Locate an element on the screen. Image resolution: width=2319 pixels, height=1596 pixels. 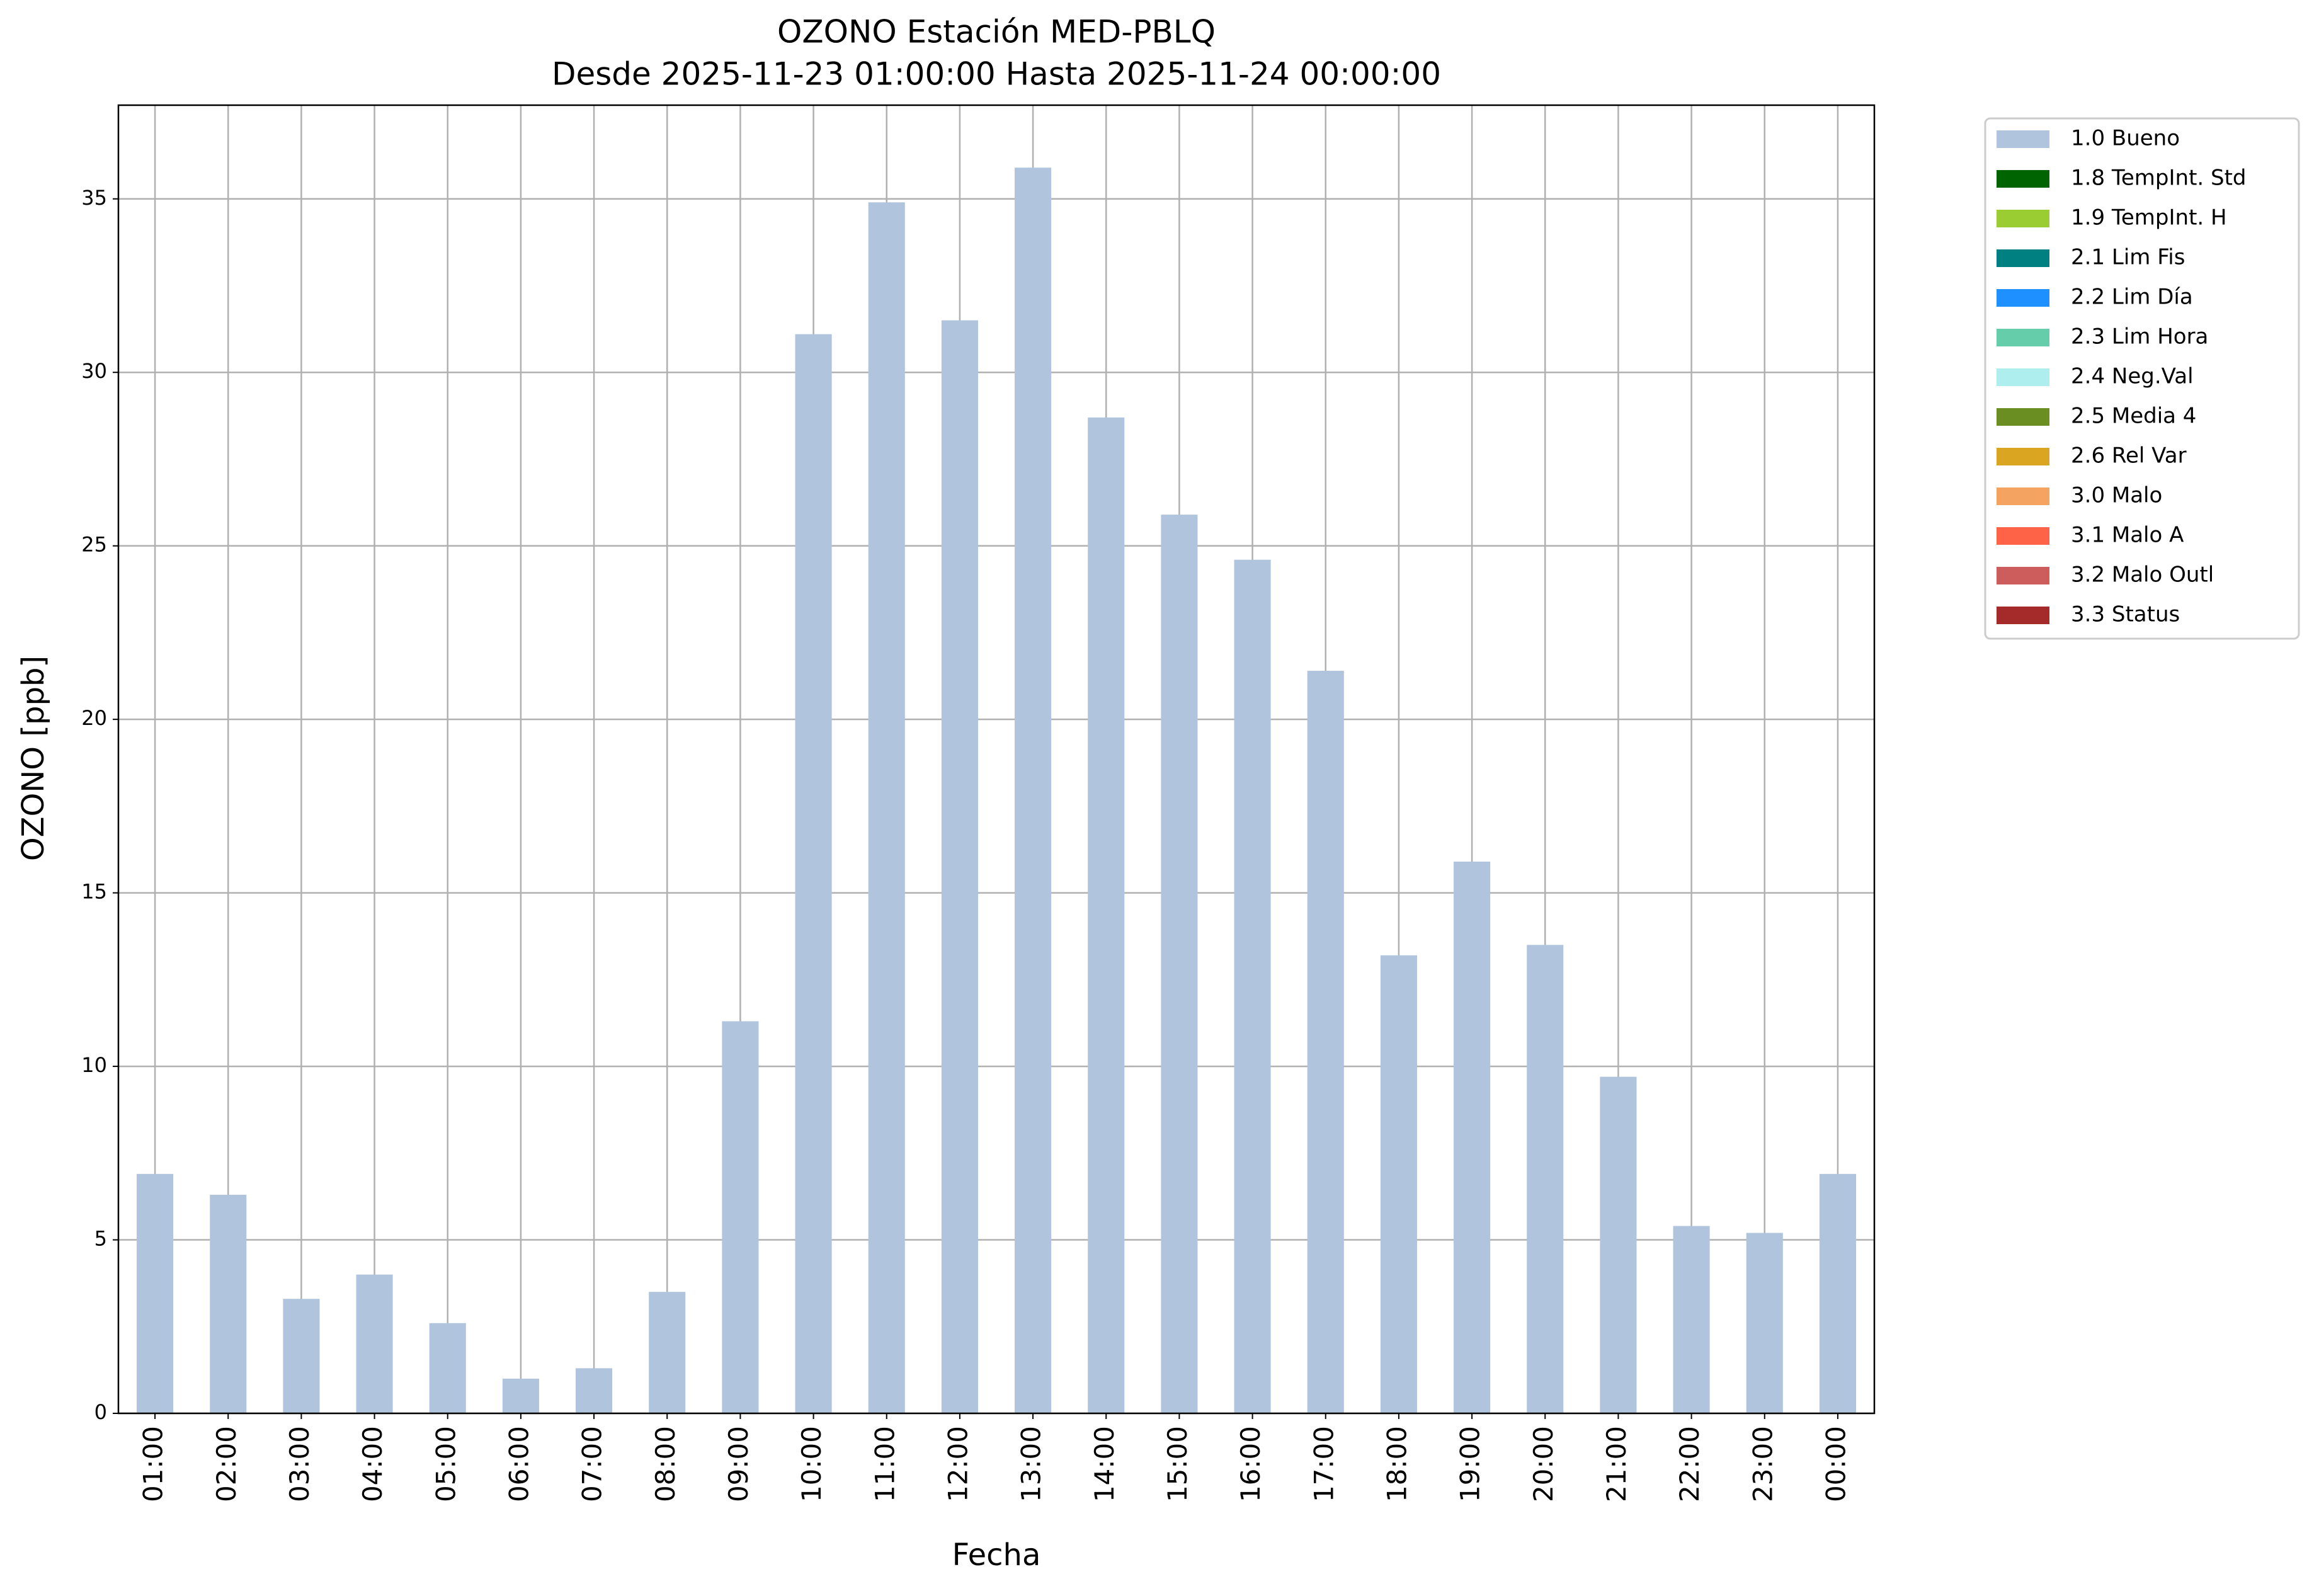
x-tick-label: 20:00 is located at coordinates (1543, 1464).